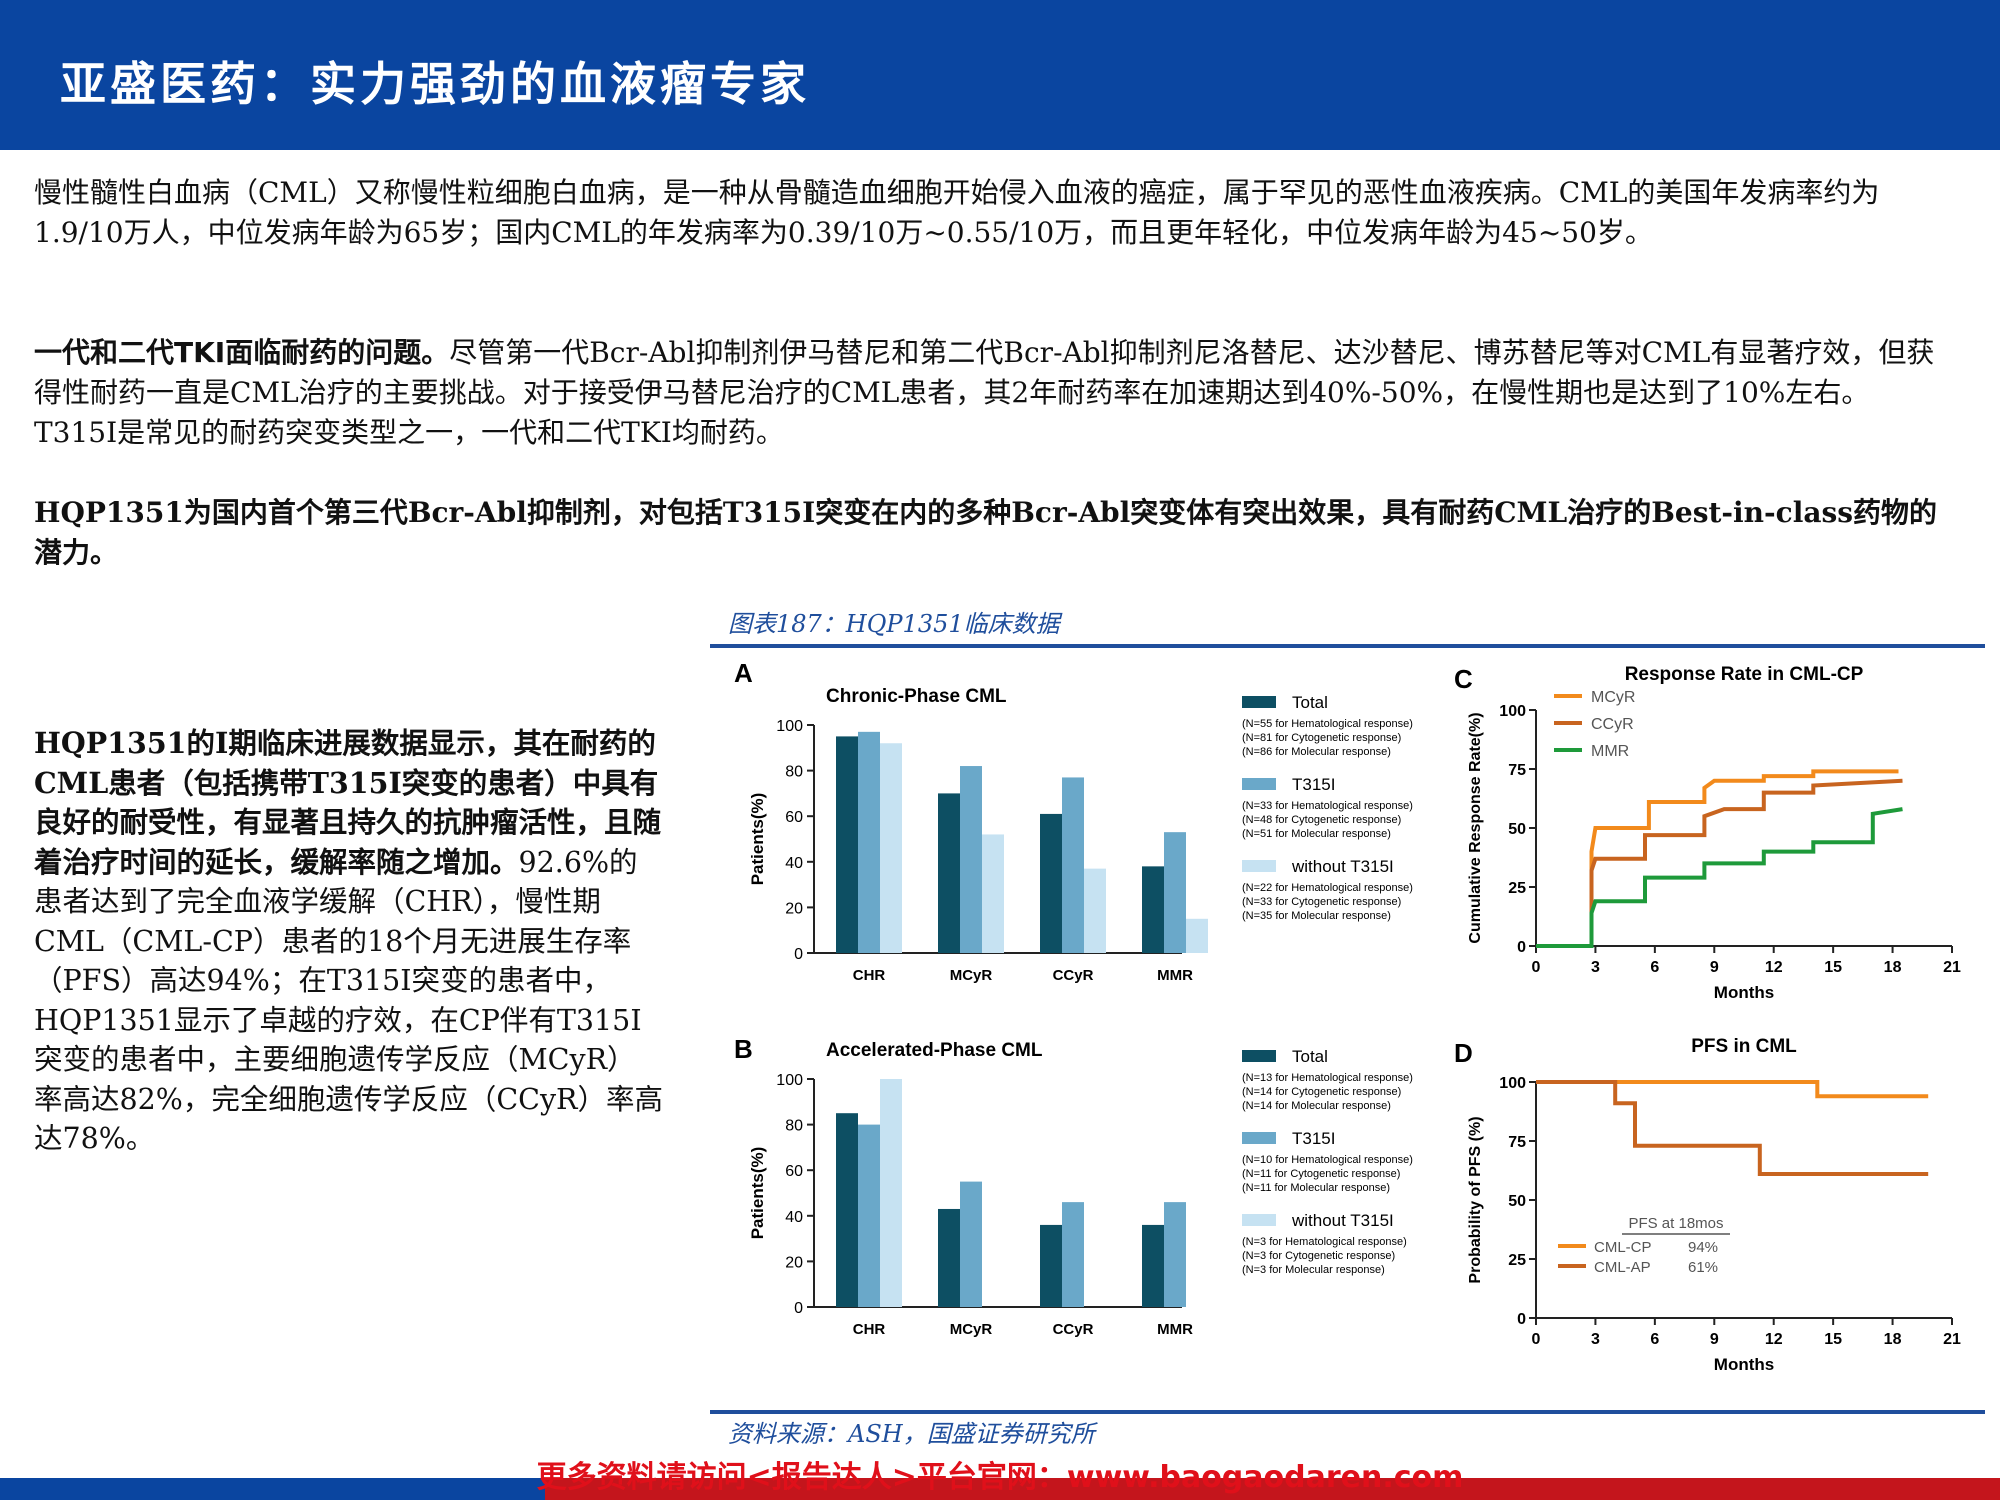  I want to click on legend-note: (N=13 for Hematological response), so click(1327, 1078).